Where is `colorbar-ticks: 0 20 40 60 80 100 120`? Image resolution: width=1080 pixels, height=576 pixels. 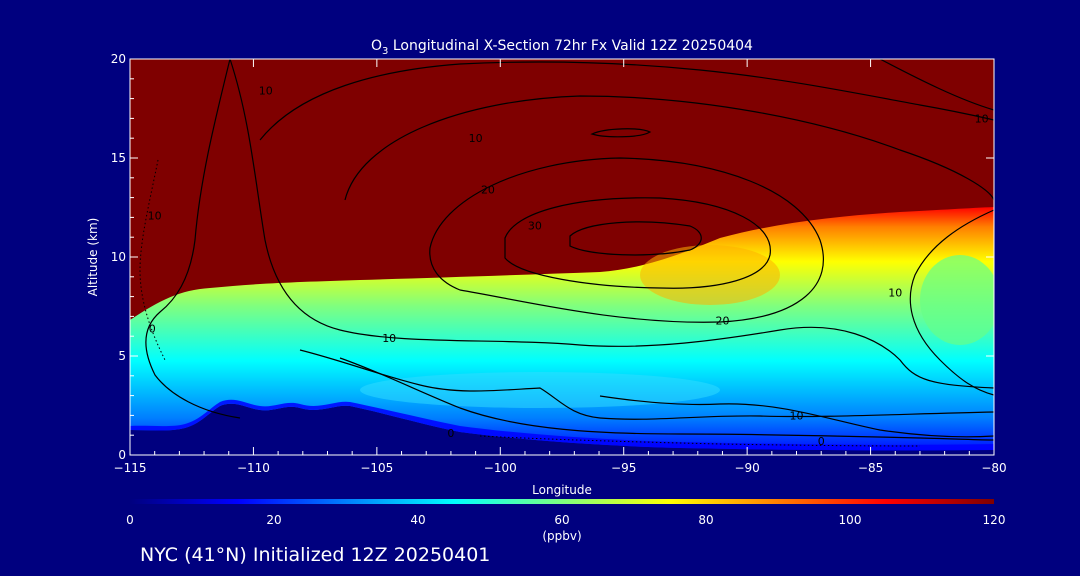
colorbar-ticks: 0 20 40 60 80 100 120 is located at coordinates (565, 520).